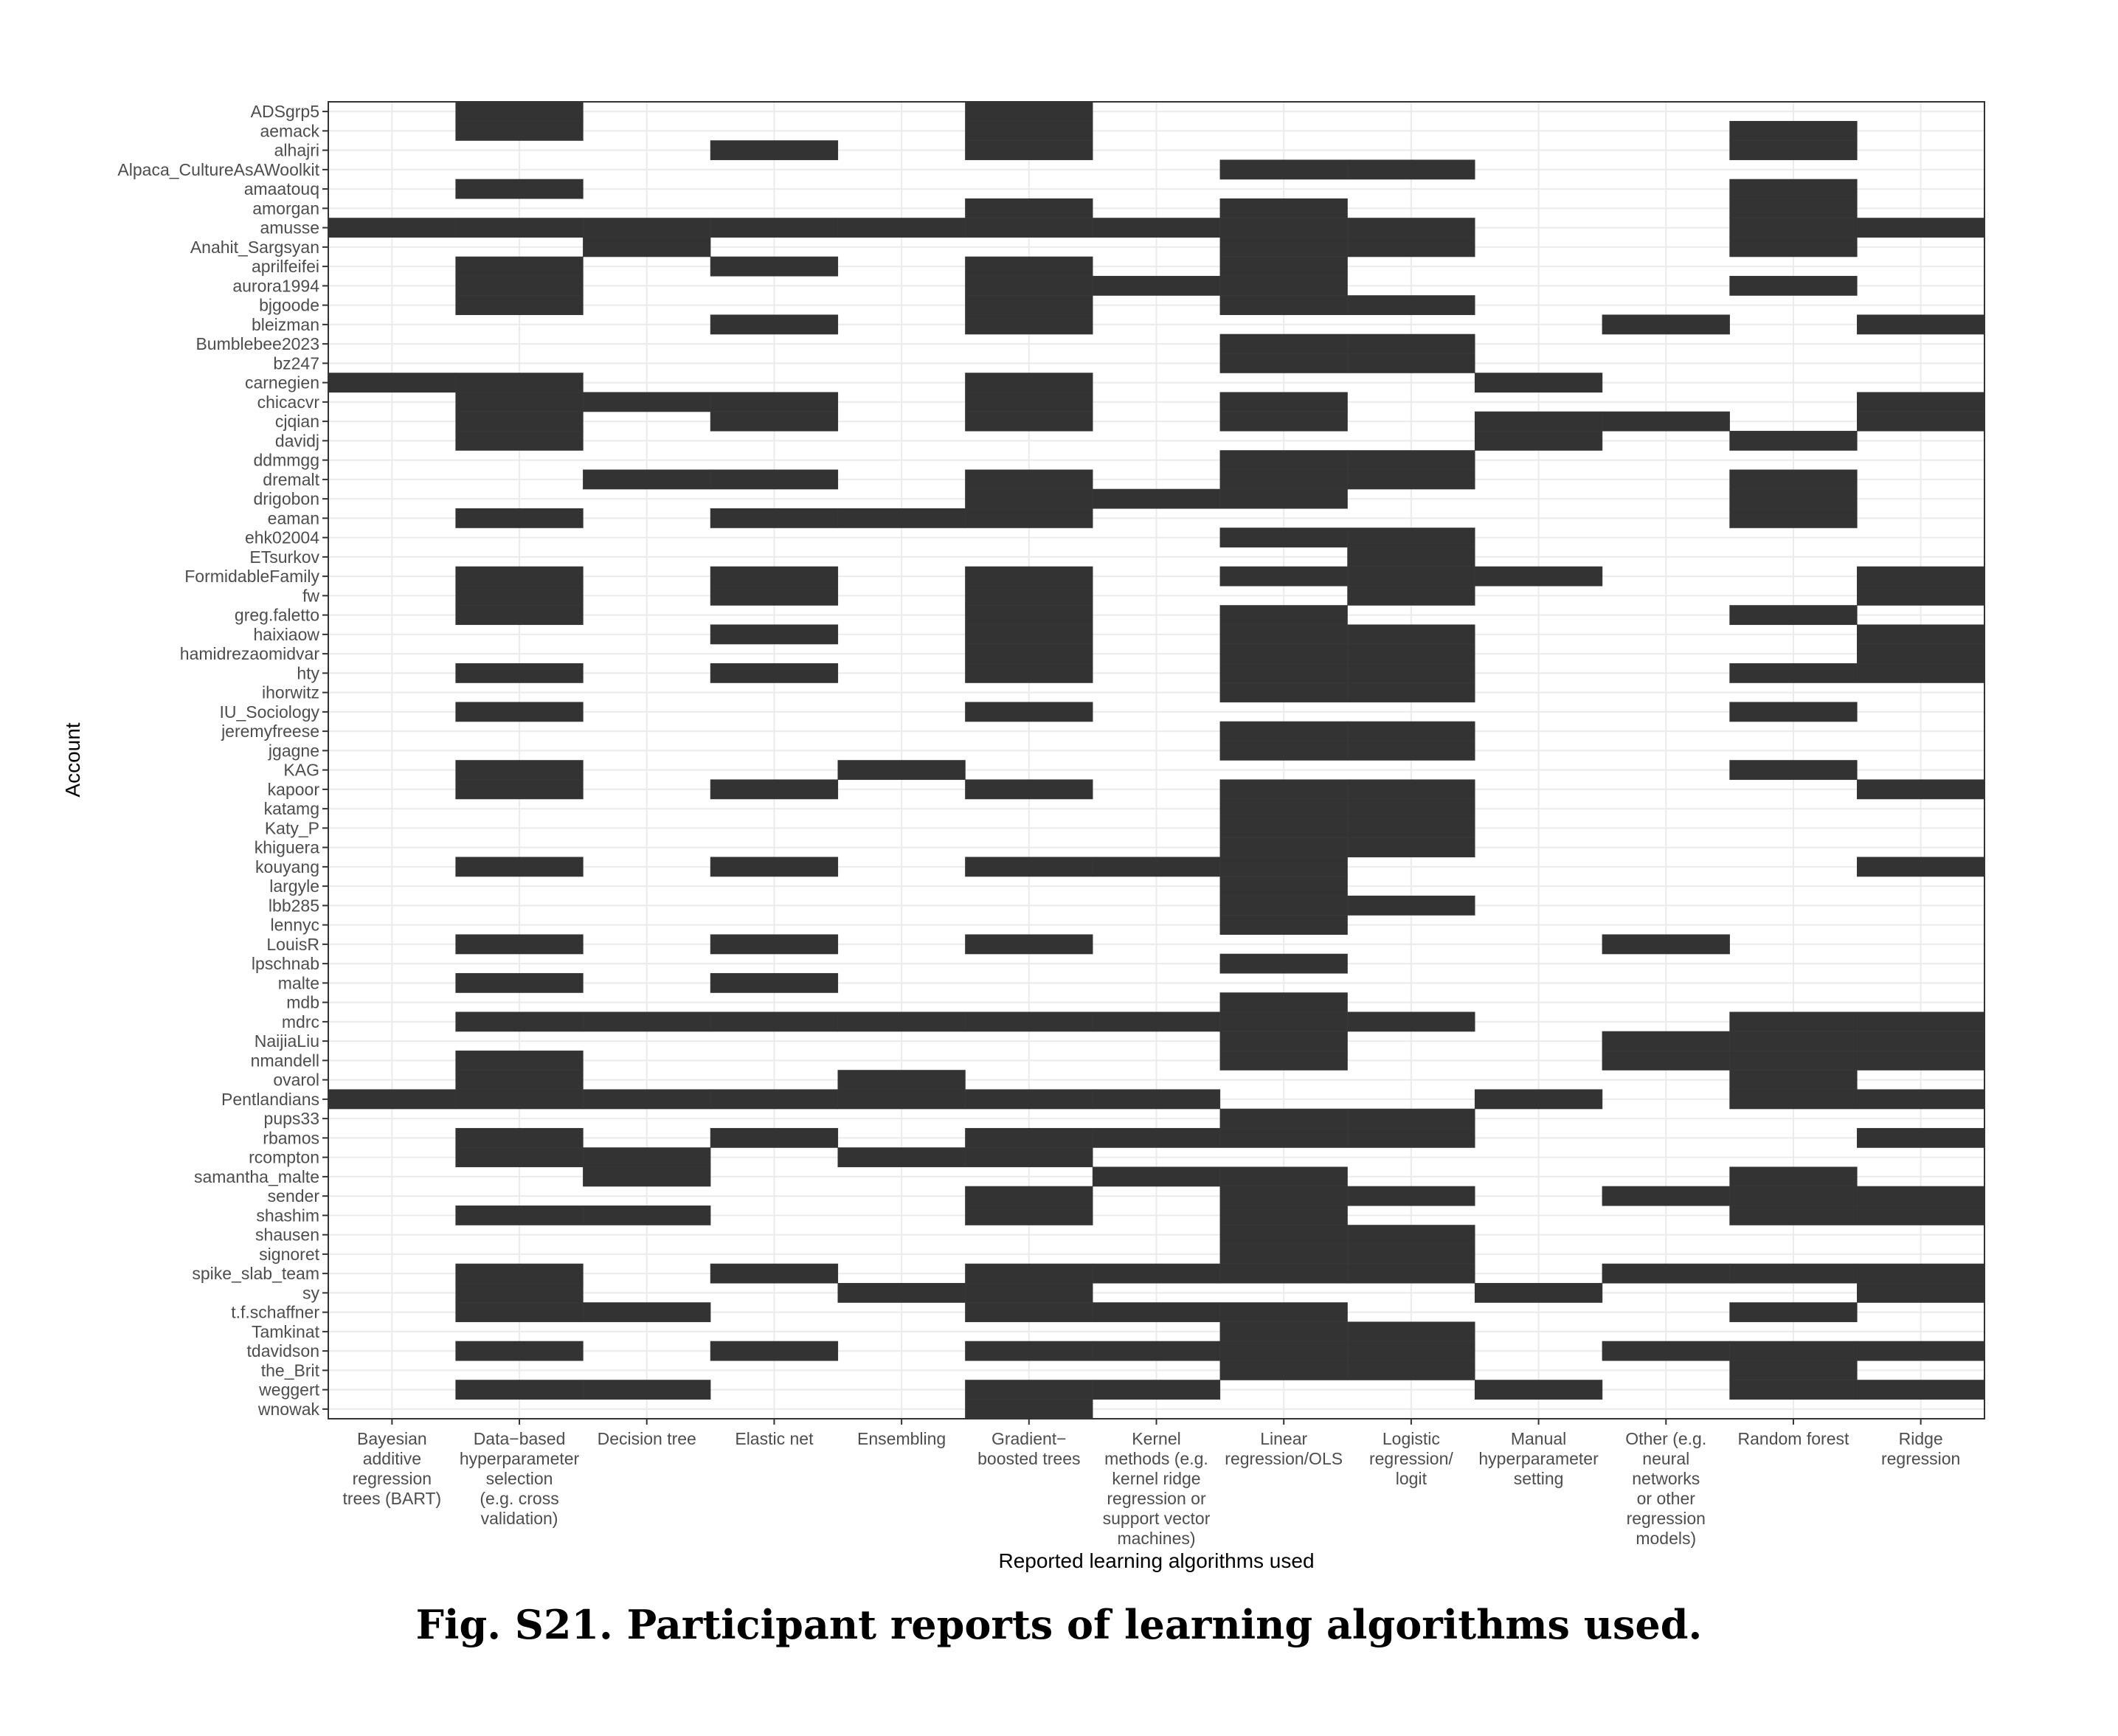 Image resolution: width=2118 pixels, height=1736 pixels. Describe the element at coordinates (257, 1176) in the screenshot. I see `y-tick-label: samantha_malte` at that location.